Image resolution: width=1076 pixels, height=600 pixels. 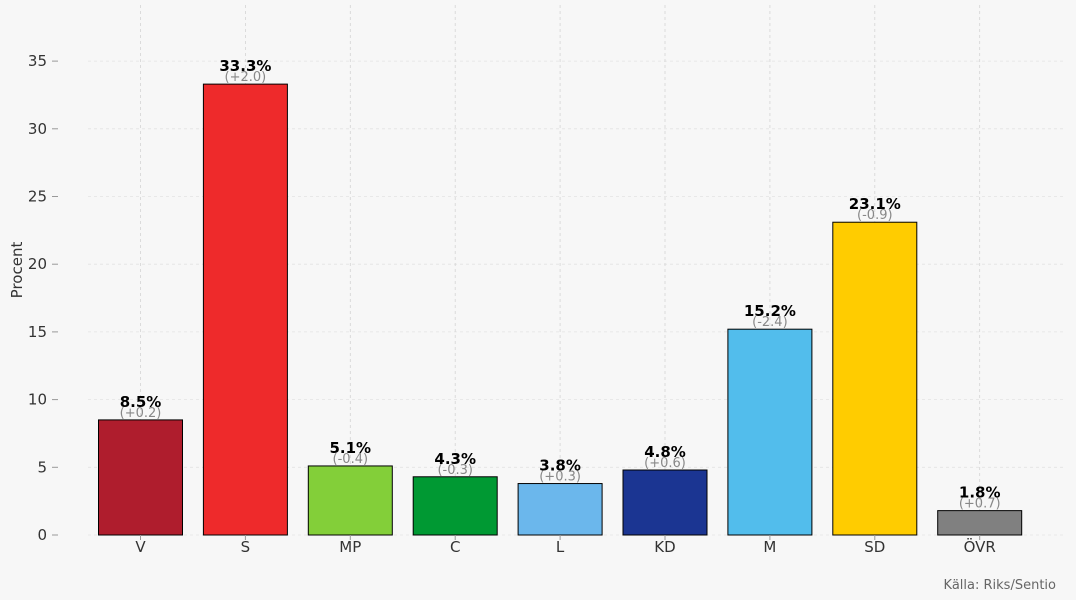 What do you see at coordinates (245, 66) in the screenshot?
I see `value-label: 33.3%` at bounding box center [245, 66].